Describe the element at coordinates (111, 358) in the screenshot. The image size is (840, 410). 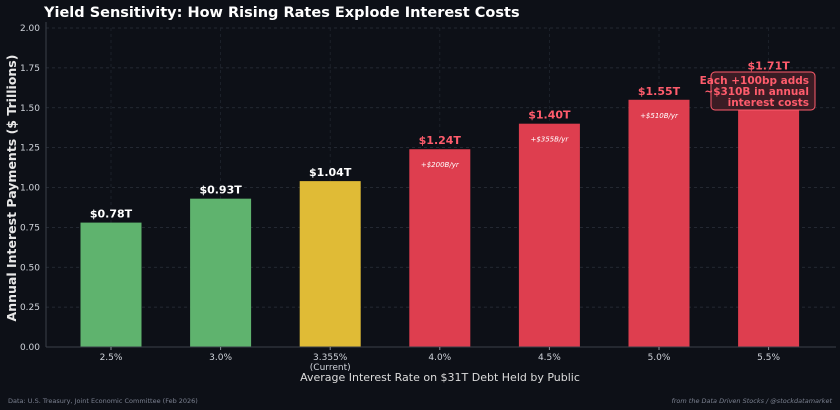
I see `x-tick-label: 2.5%` at that location.